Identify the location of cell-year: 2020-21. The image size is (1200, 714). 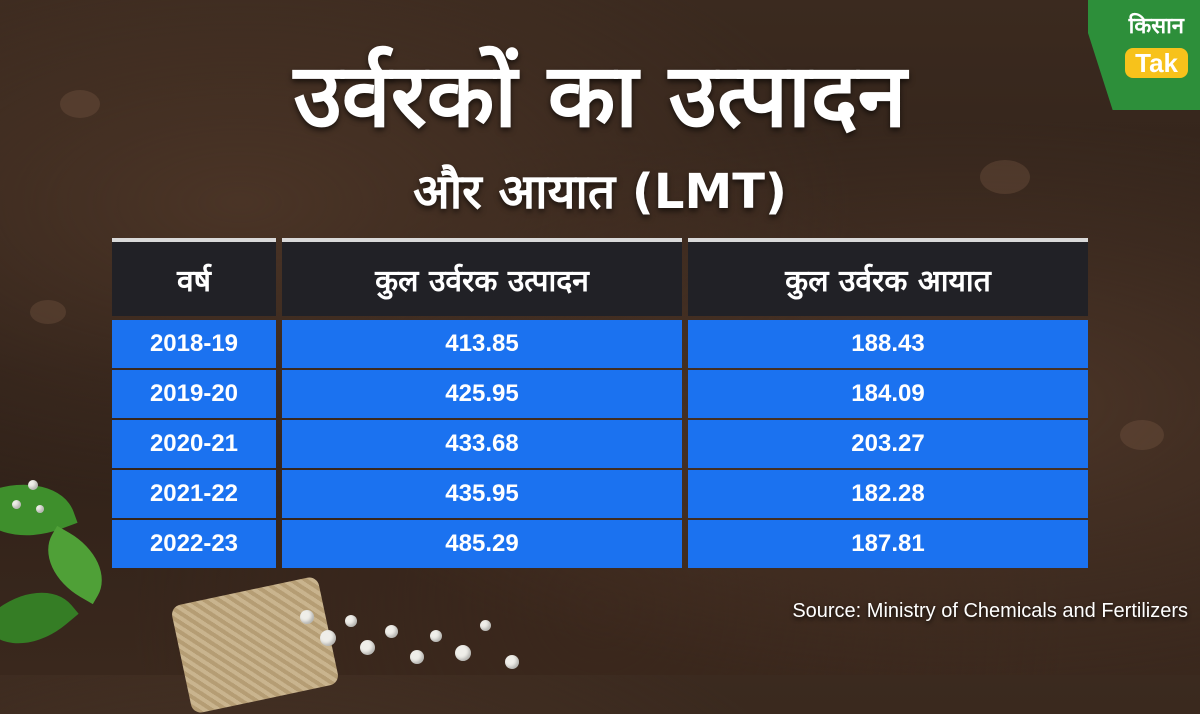
(194, 444).